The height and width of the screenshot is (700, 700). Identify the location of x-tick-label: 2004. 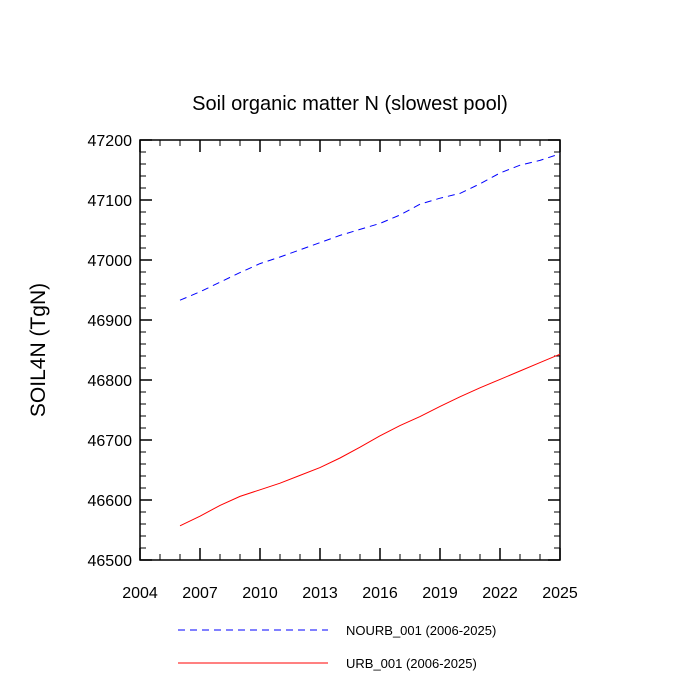
(140, 593).